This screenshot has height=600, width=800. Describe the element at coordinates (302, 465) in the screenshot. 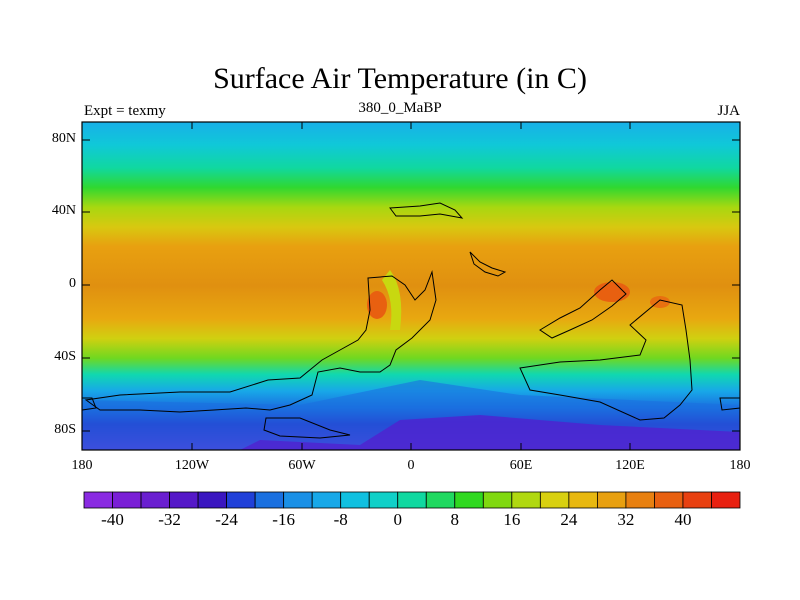

I see `lon-label-60w: 60W` at that location.